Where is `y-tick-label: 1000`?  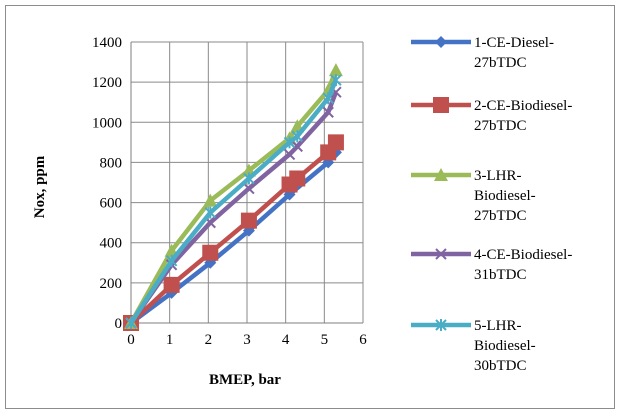 y-tick-label: 1000 is located at coordinates (107, 123).